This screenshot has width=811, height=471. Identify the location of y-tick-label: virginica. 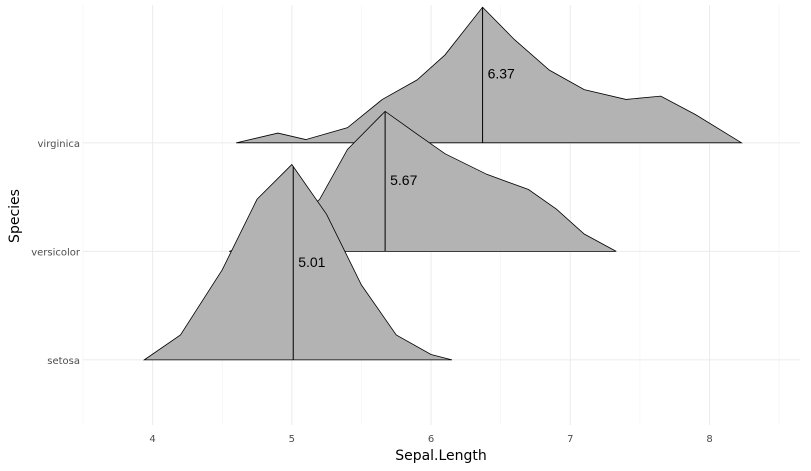
(59, 144).